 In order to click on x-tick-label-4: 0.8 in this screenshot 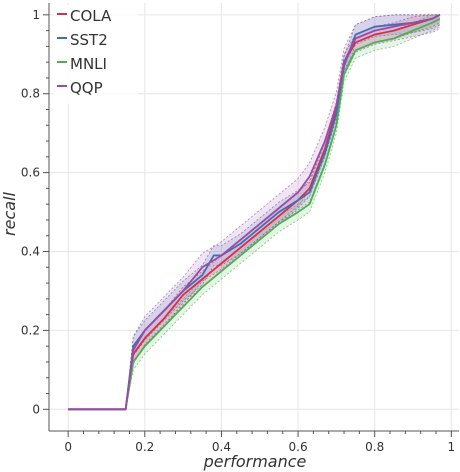, I will do `click(374, 447)`.